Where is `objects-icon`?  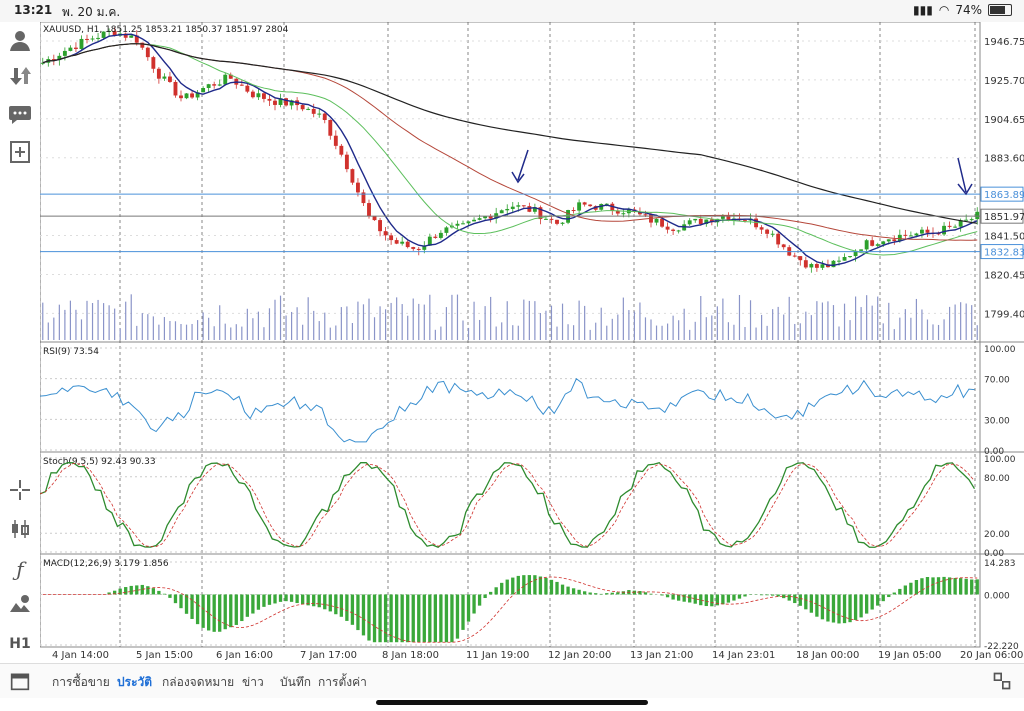
objects-icon is located at coordinates (20, 606).